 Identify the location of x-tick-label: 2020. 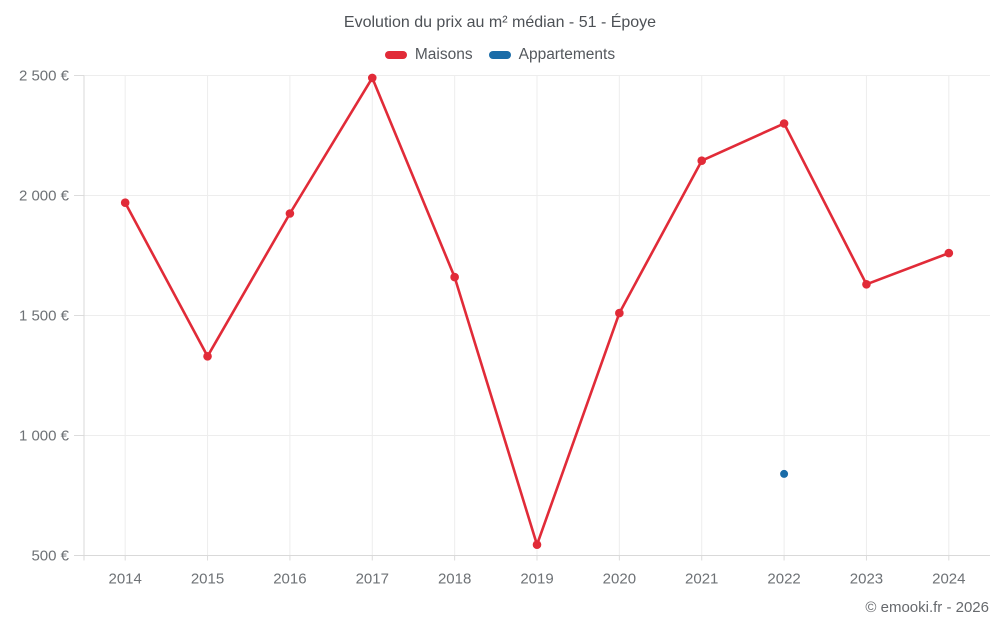
(619, 579).